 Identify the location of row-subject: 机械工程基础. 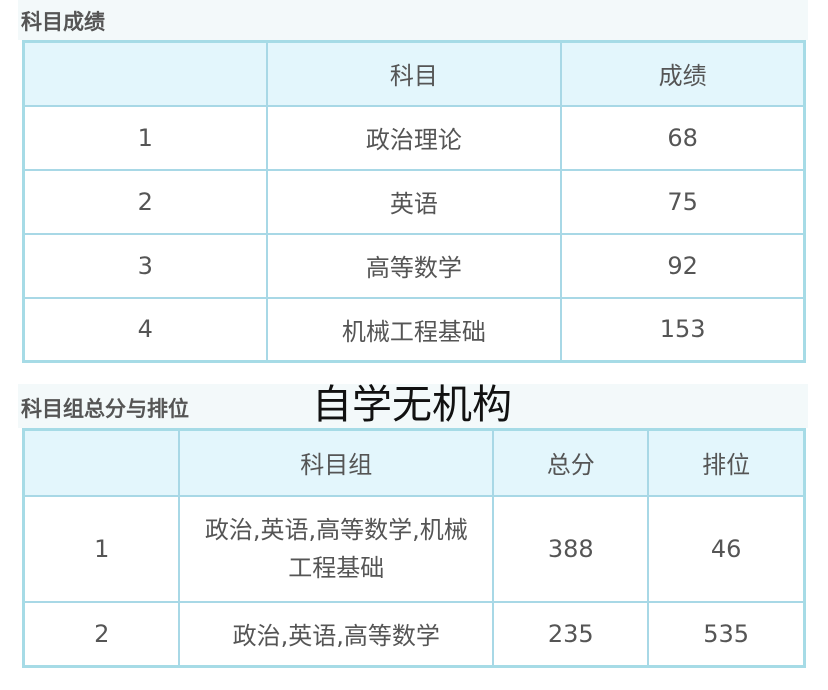
(414, 329).